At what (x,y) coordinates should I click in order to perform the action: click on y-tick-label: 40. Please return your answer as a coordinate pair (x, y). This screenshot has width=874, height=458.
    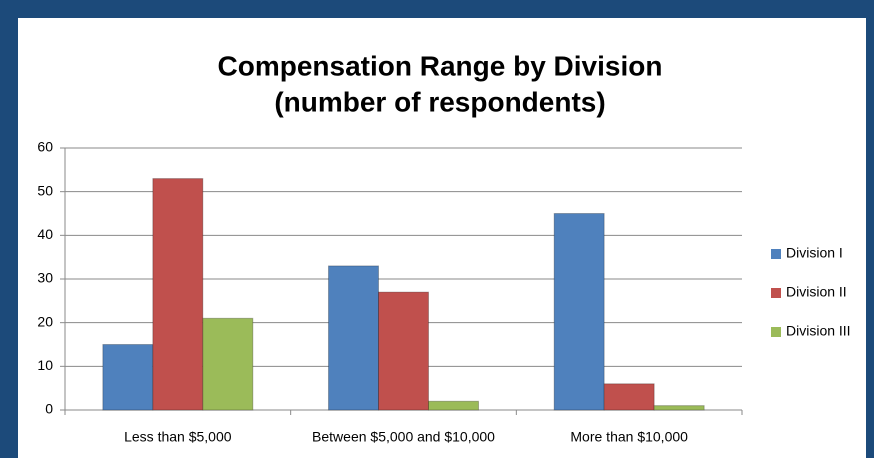
    Looking at the image, I should click on (45, 234).